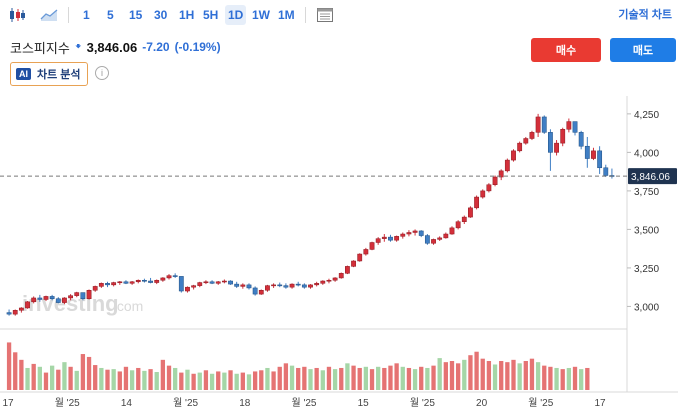 This screenshot has height=414, width=678. What do you see at coordinates (197, 47) in the screenshot?
I see `price-change-pct: (-0.19%)` at bounding box center [197, 47].